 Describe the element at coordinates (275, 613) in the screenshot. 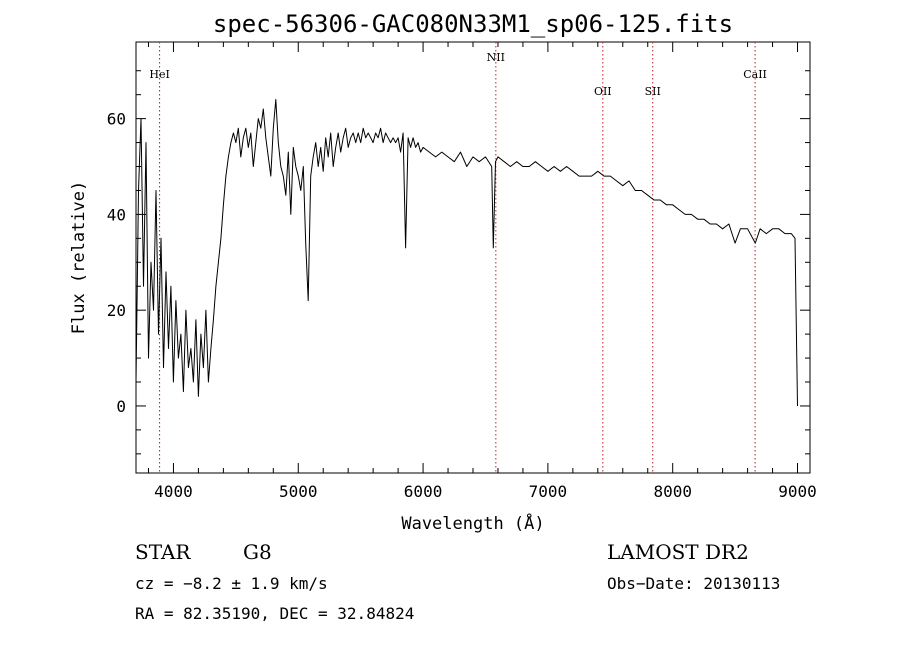

I see `footer-coords: RA = 82.35190, DEC = 32.84824` at that location.